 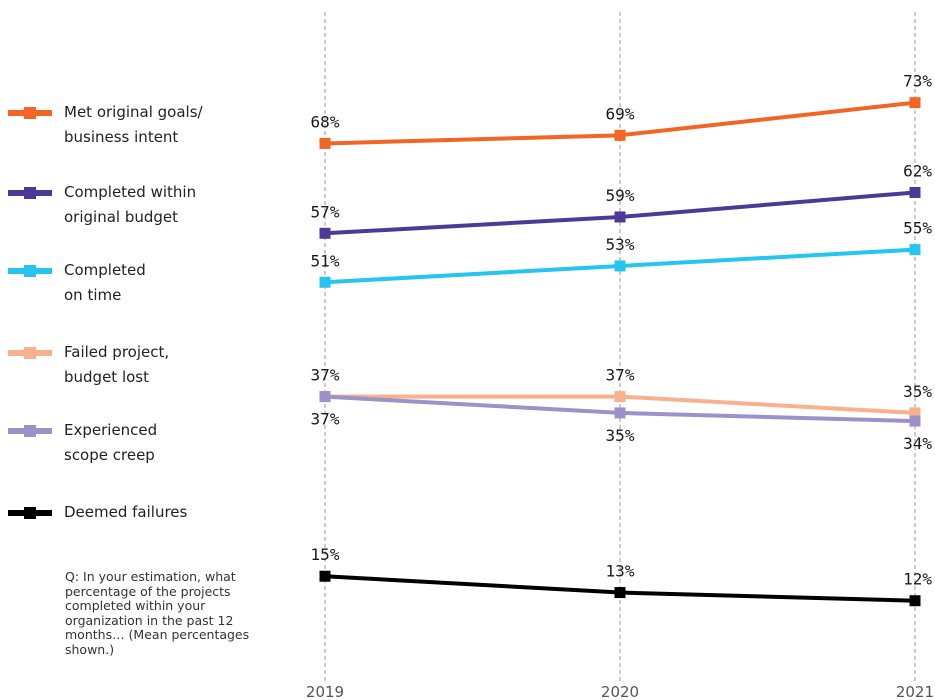 I want to click on x-tick-label: 2019, so click(x=325, y=691).